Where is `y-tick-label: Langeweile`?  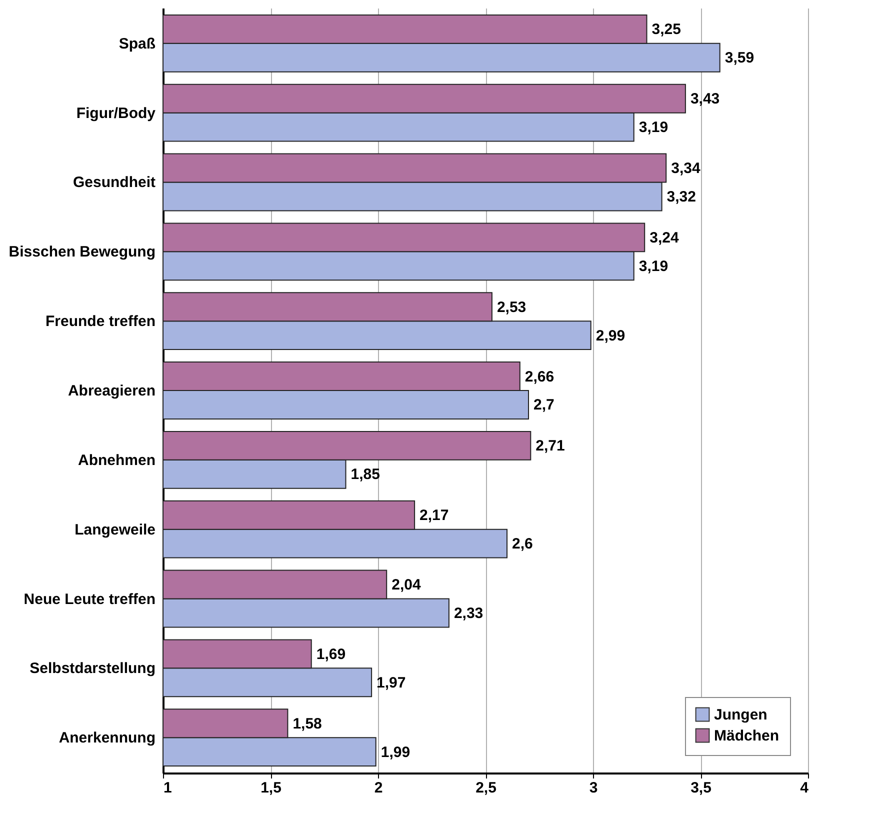 y-tick-label: Langeweile is located at coordinates (115, 529).